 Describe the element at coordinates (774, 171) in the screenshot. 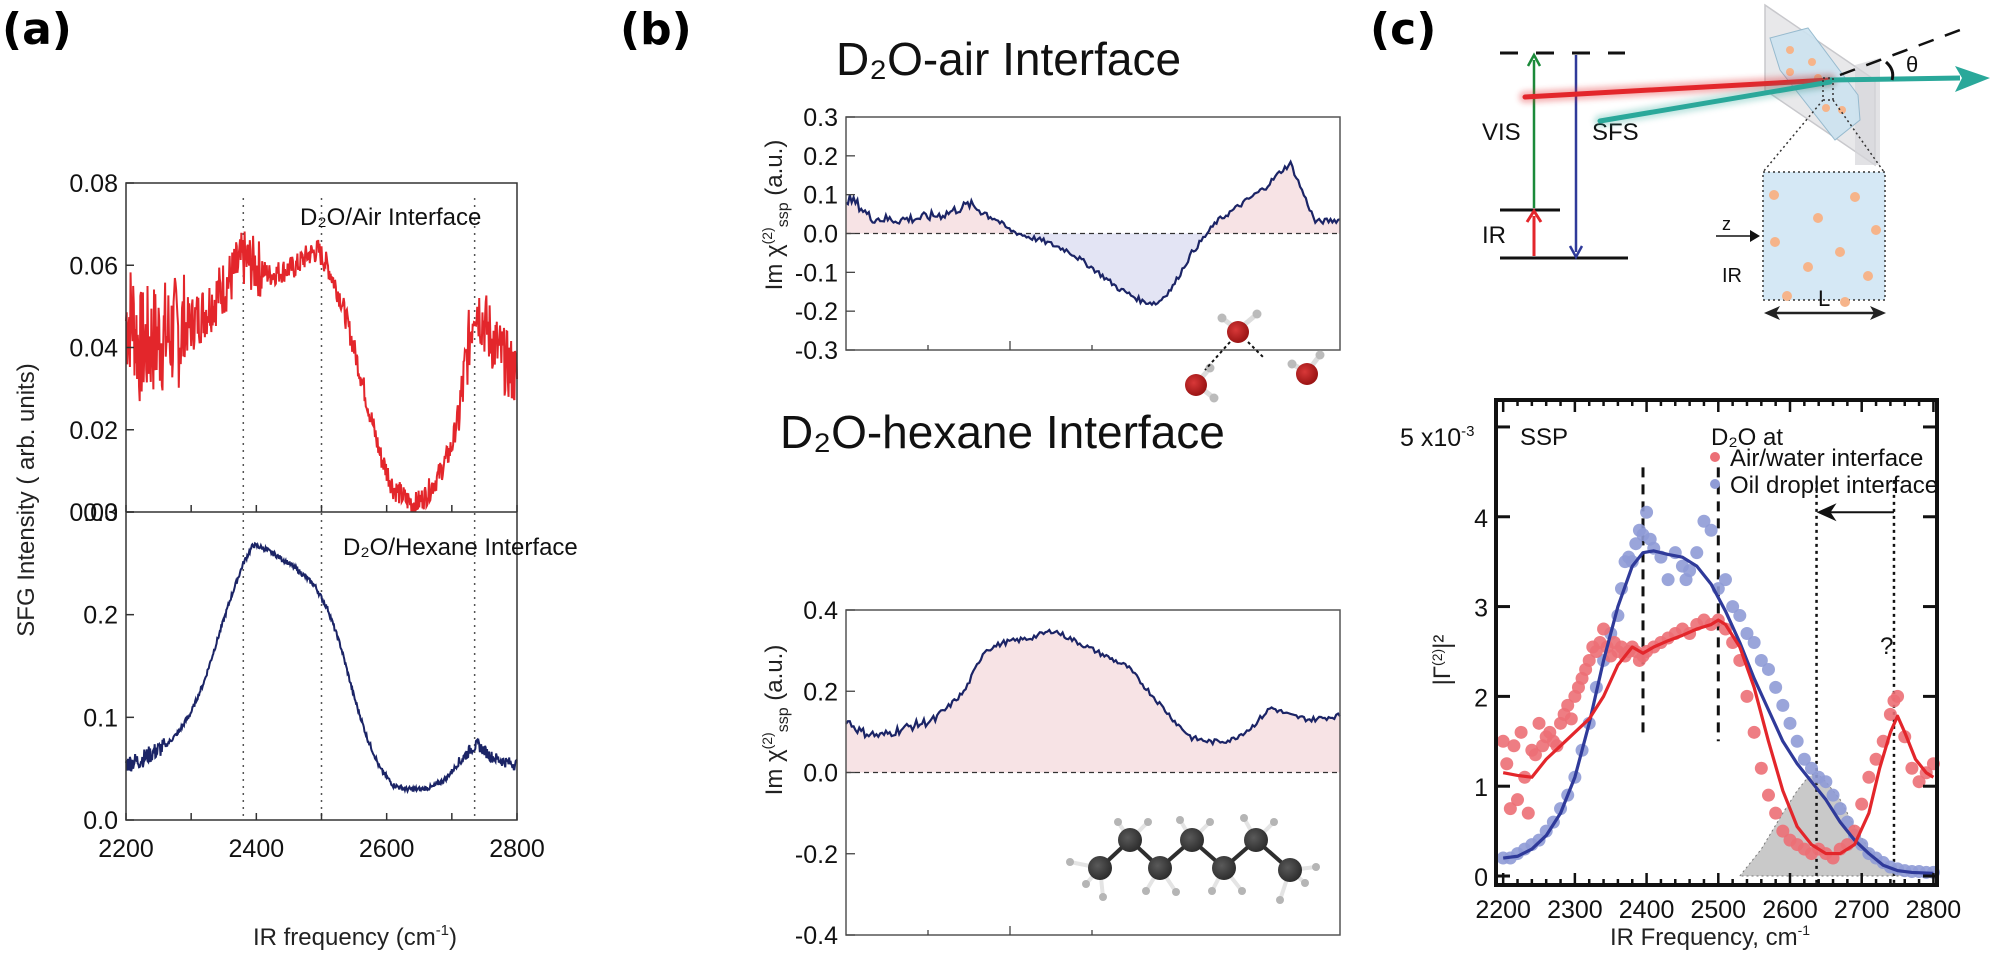

I see `ylabel-suffix: (a.u.)` at that location.